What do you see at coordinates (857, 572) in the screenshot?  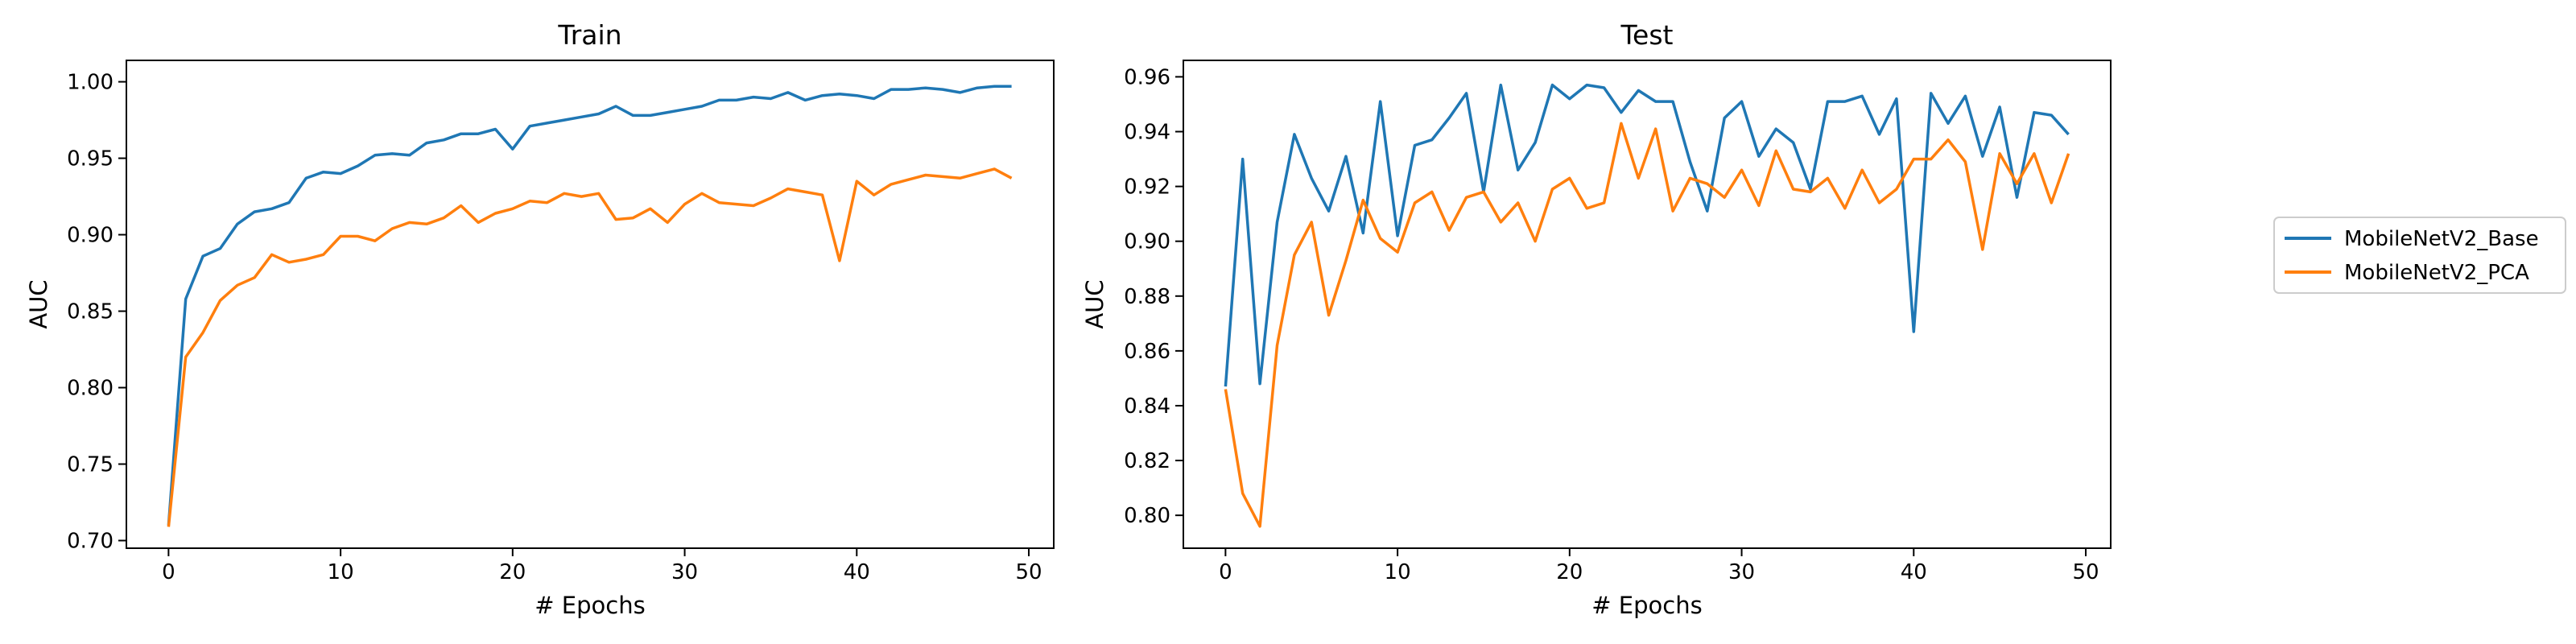 I see `train-x-tick-label: 40` at bounding box center [857, 572].